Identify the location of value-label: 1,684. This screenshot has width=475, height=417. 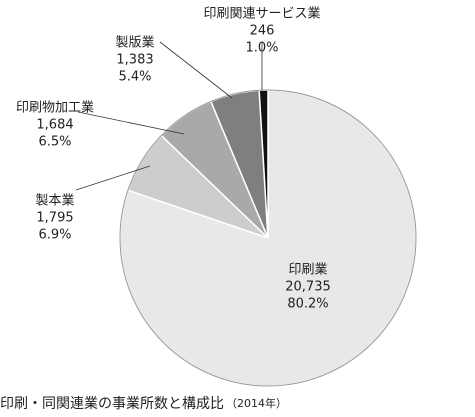
(54, 125).